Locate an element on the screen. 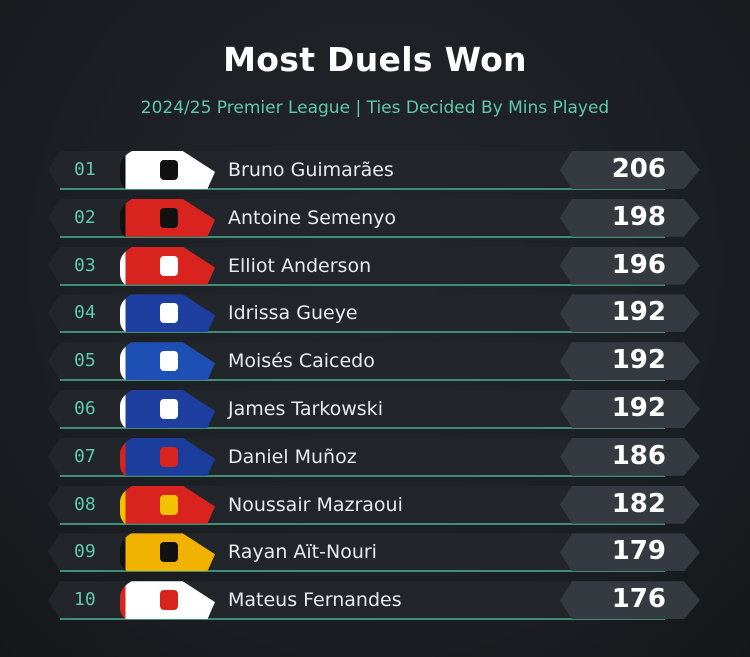  duels-won-value: 206 is located at coordinates (638, 169).